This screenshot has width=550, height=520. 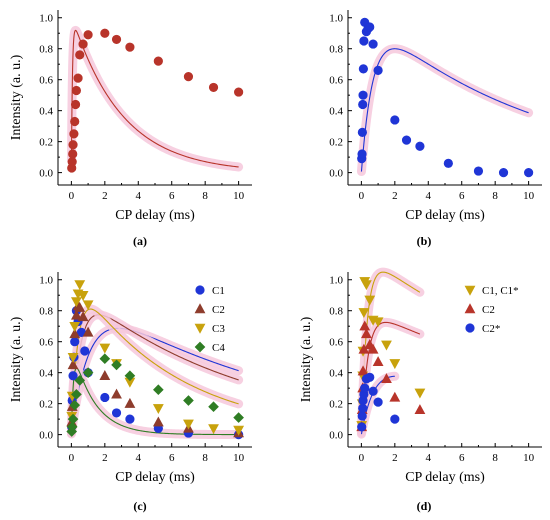 I want to click on panel-a-y-tick-label-3: 0.6, so click(x=46, y=81).